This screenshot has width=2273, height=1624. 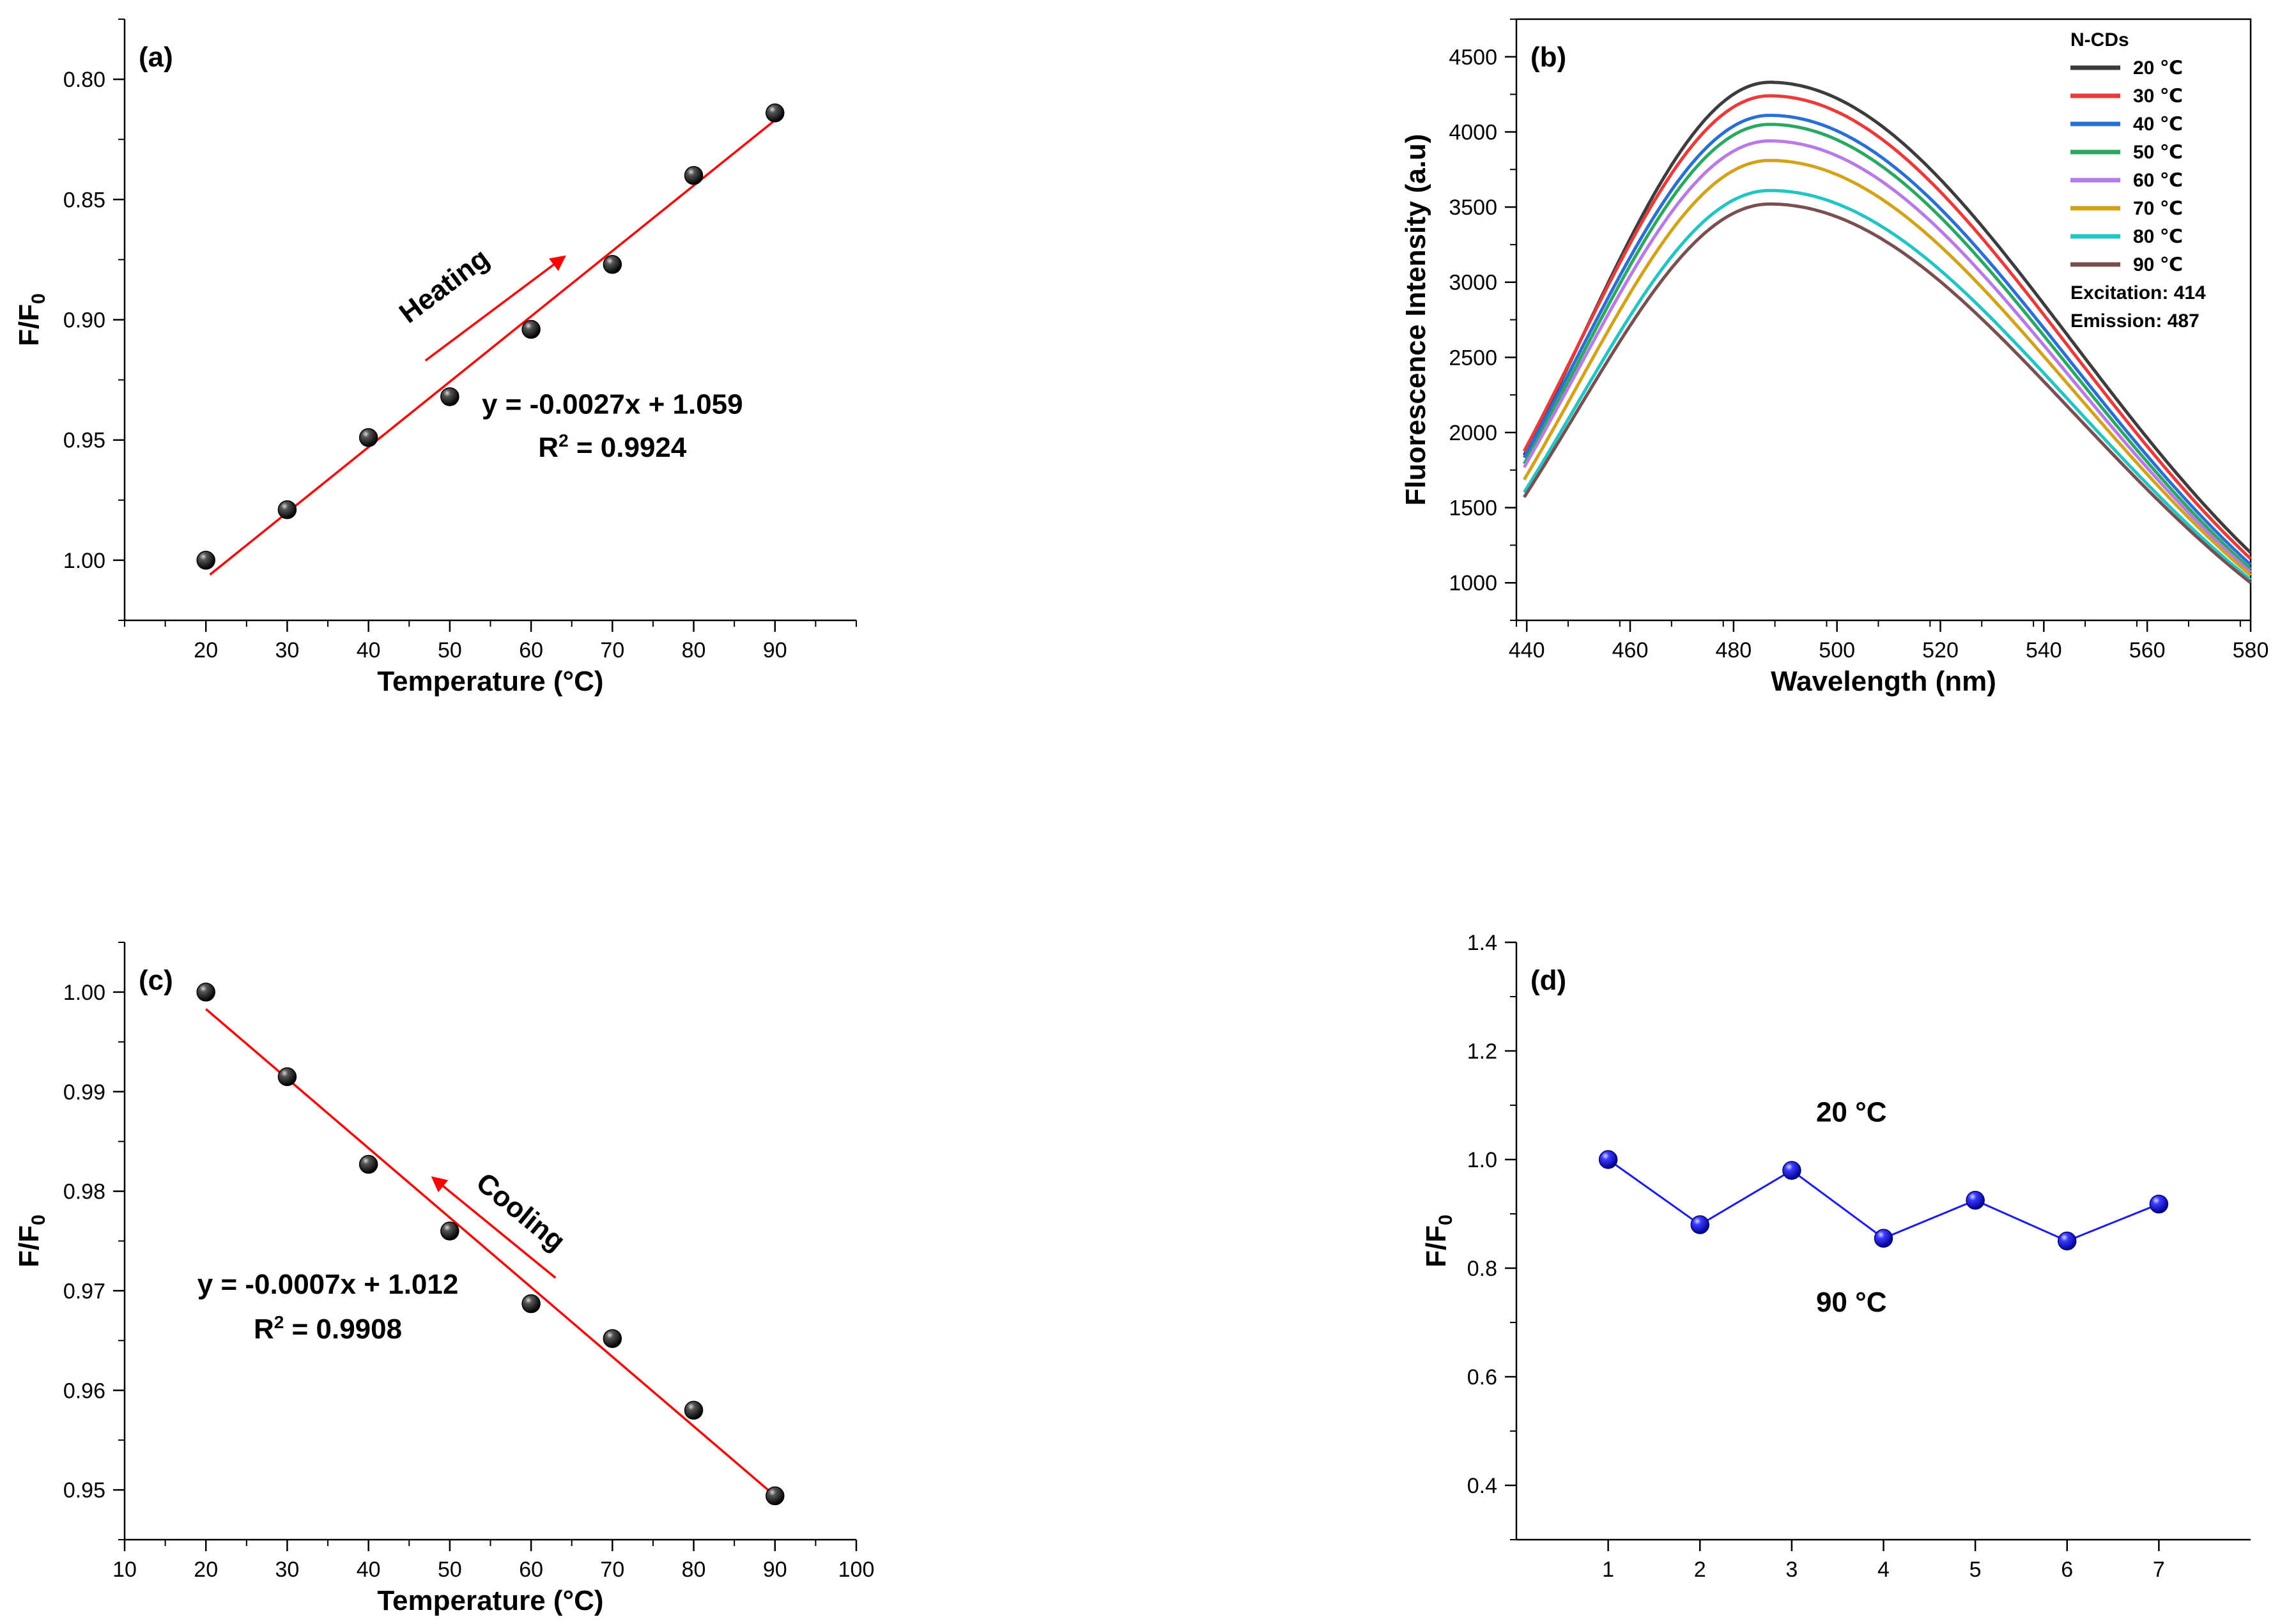 I want to click on x-tick-label: 460, so click(x=1630, y=651).